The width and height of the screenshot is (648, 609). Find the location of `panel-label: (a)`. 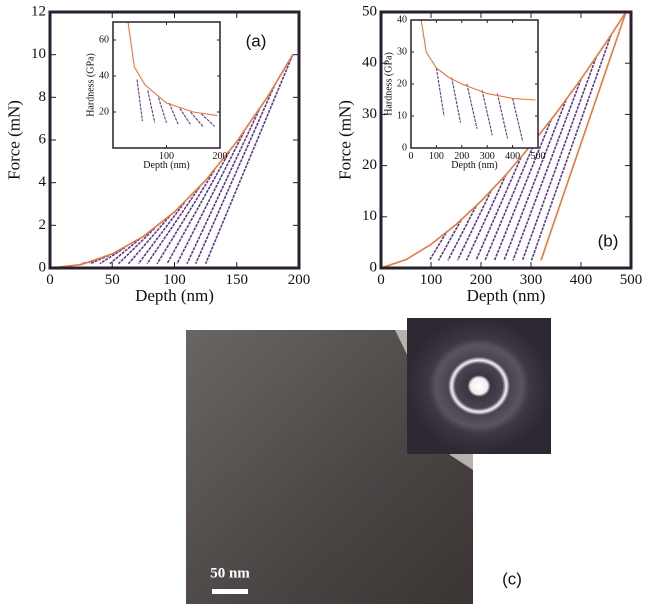

panel-label: (a) is located at coordinates (256, 40).